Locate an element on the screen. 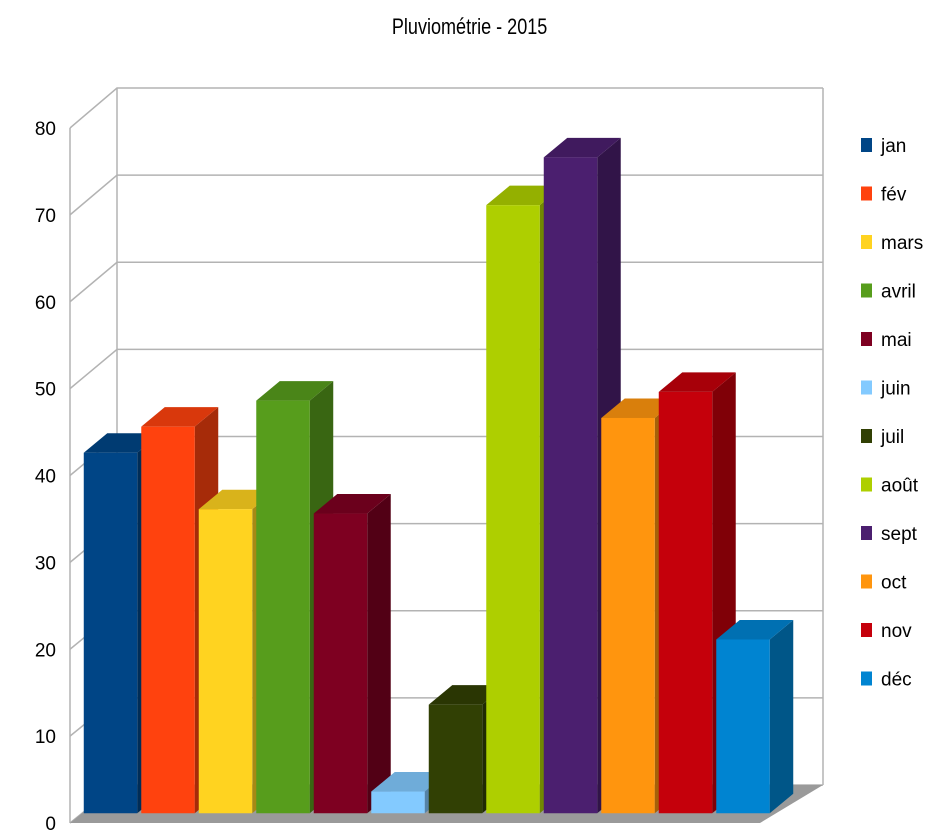  y-axis: 0 10 20 30 40 50 60 70 80 is located at coordinates (45, 477).